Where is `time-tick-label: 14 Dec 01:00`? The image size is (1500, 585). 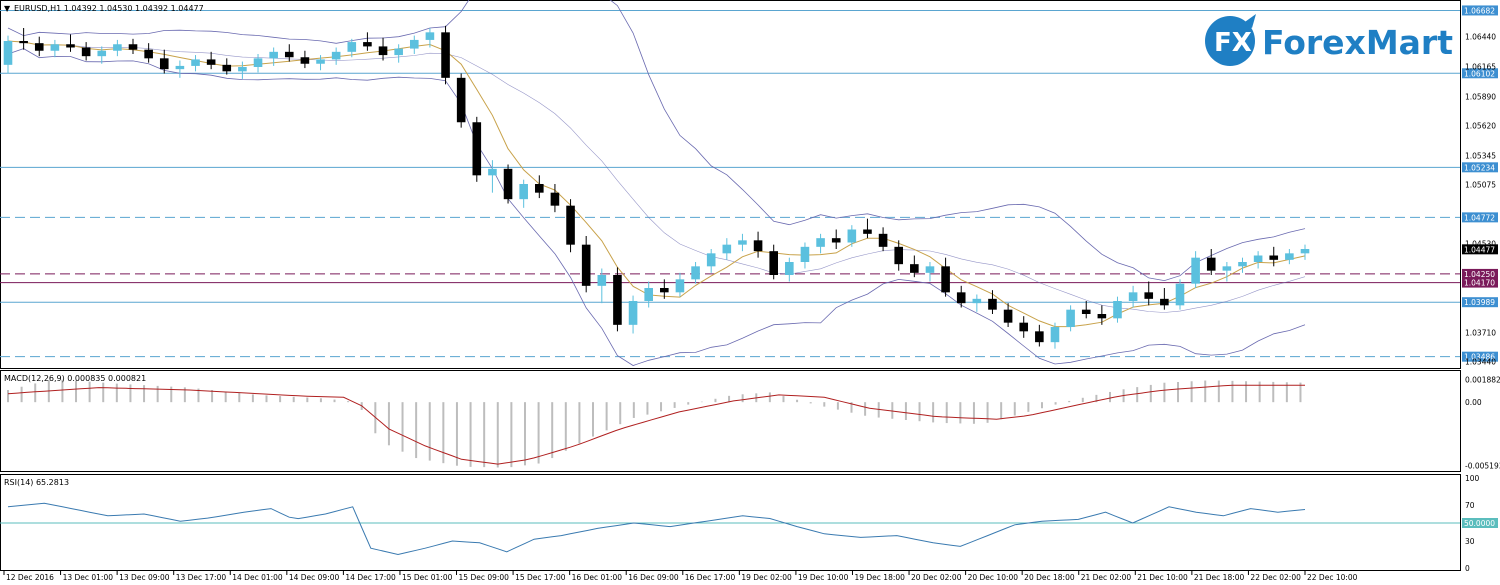
time-tick-label: 14 Dec 01:00 is located at coordinates (257, 577).